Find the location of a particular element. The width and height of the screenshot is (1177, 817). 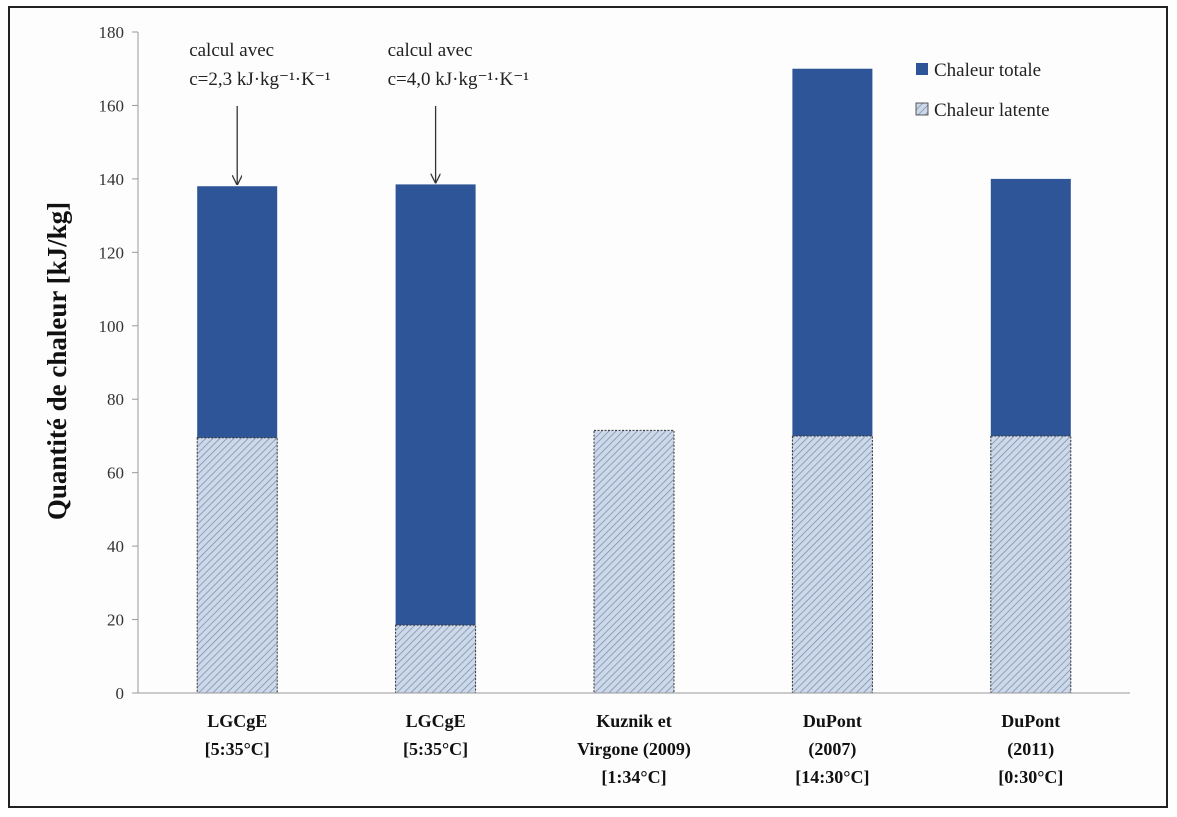

bar-chaleur-totale is located at coordinates (435, 438).